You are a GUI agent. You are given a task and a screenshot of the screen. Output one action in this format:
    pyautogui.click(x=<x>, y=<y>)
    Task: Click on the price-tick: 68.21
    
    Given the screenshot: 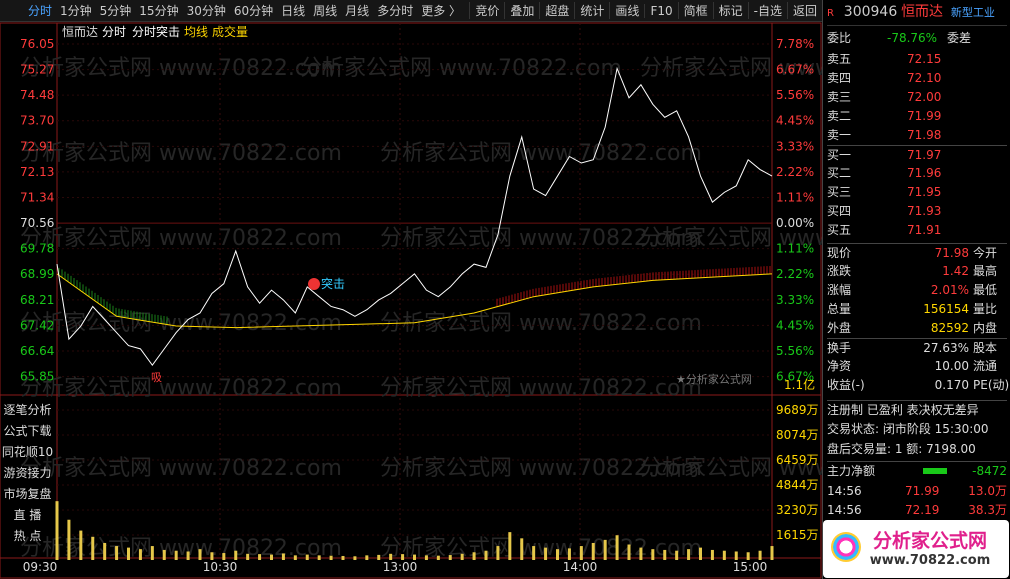 What is the action you would take?
    pyautogui.click(x=37, y=300)
    